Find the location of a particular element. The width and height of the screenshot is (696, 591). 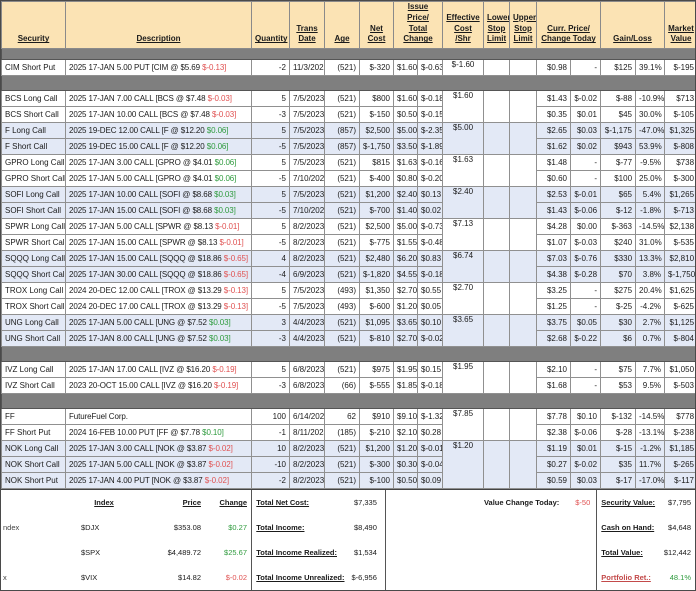

cell-security: IVZ Short Call is located at coordinates (33, 386).